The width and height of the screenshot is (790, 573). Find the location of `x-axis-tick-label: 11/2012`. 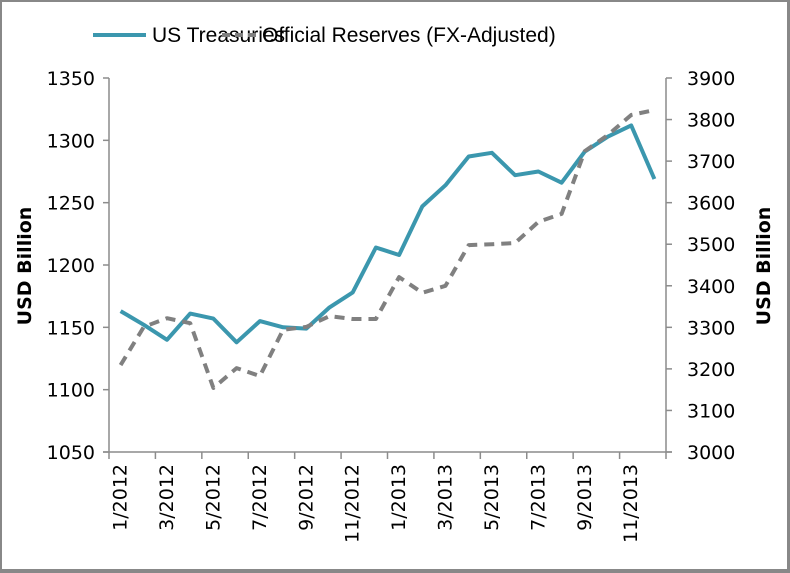

x-axis-tick-label: 11/2012 is located at coordinates (353, 503).